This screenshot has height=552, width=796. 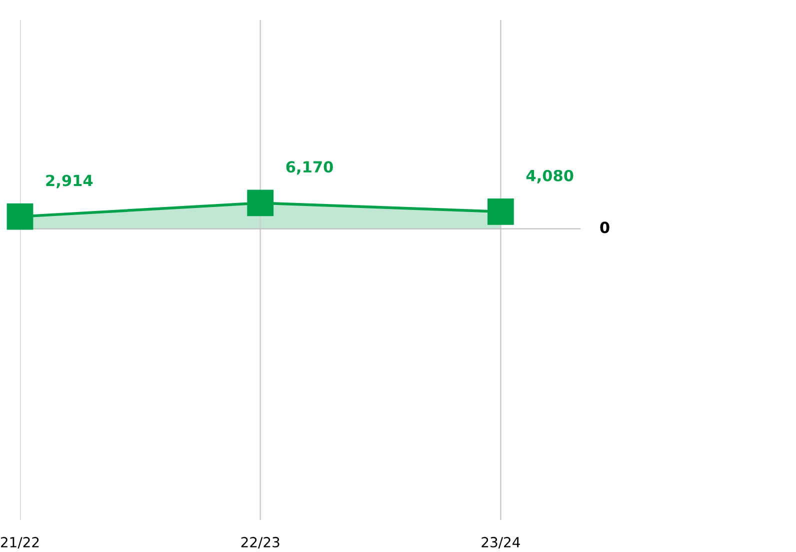 What do you see at coordinates (605, 228) in the screenshot?
I see `text: 0` at bounding box center [605, 228].